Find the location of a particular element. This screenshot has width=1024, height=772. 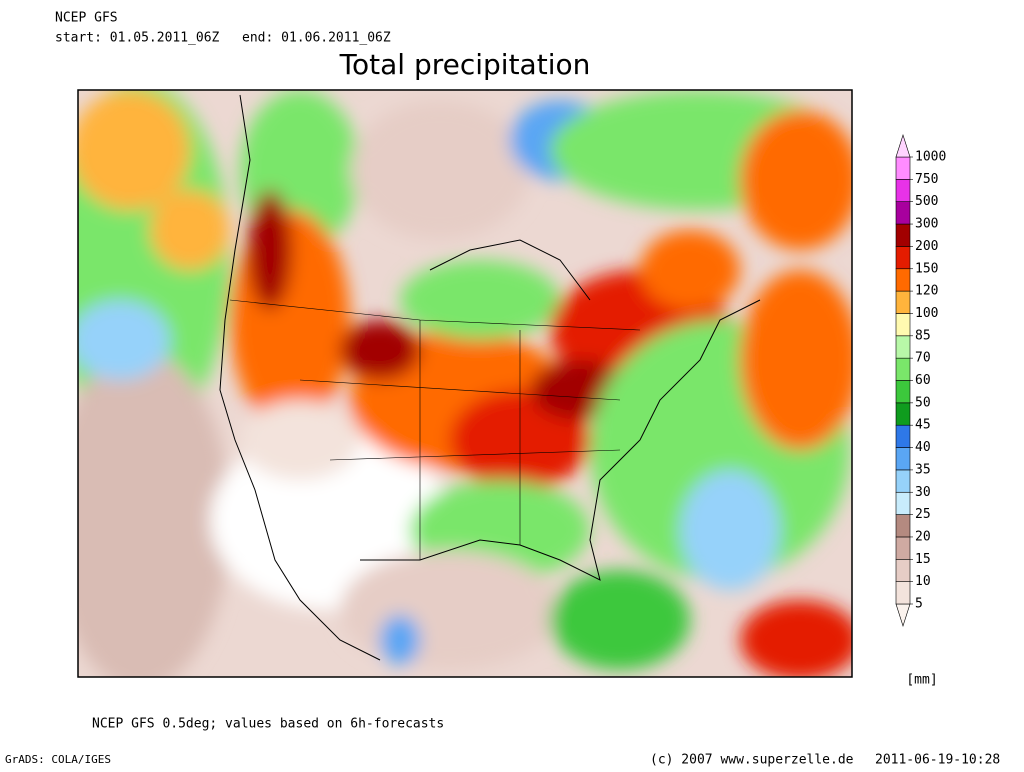

colorbar-label: 750 is located at coordinates (926, 179).